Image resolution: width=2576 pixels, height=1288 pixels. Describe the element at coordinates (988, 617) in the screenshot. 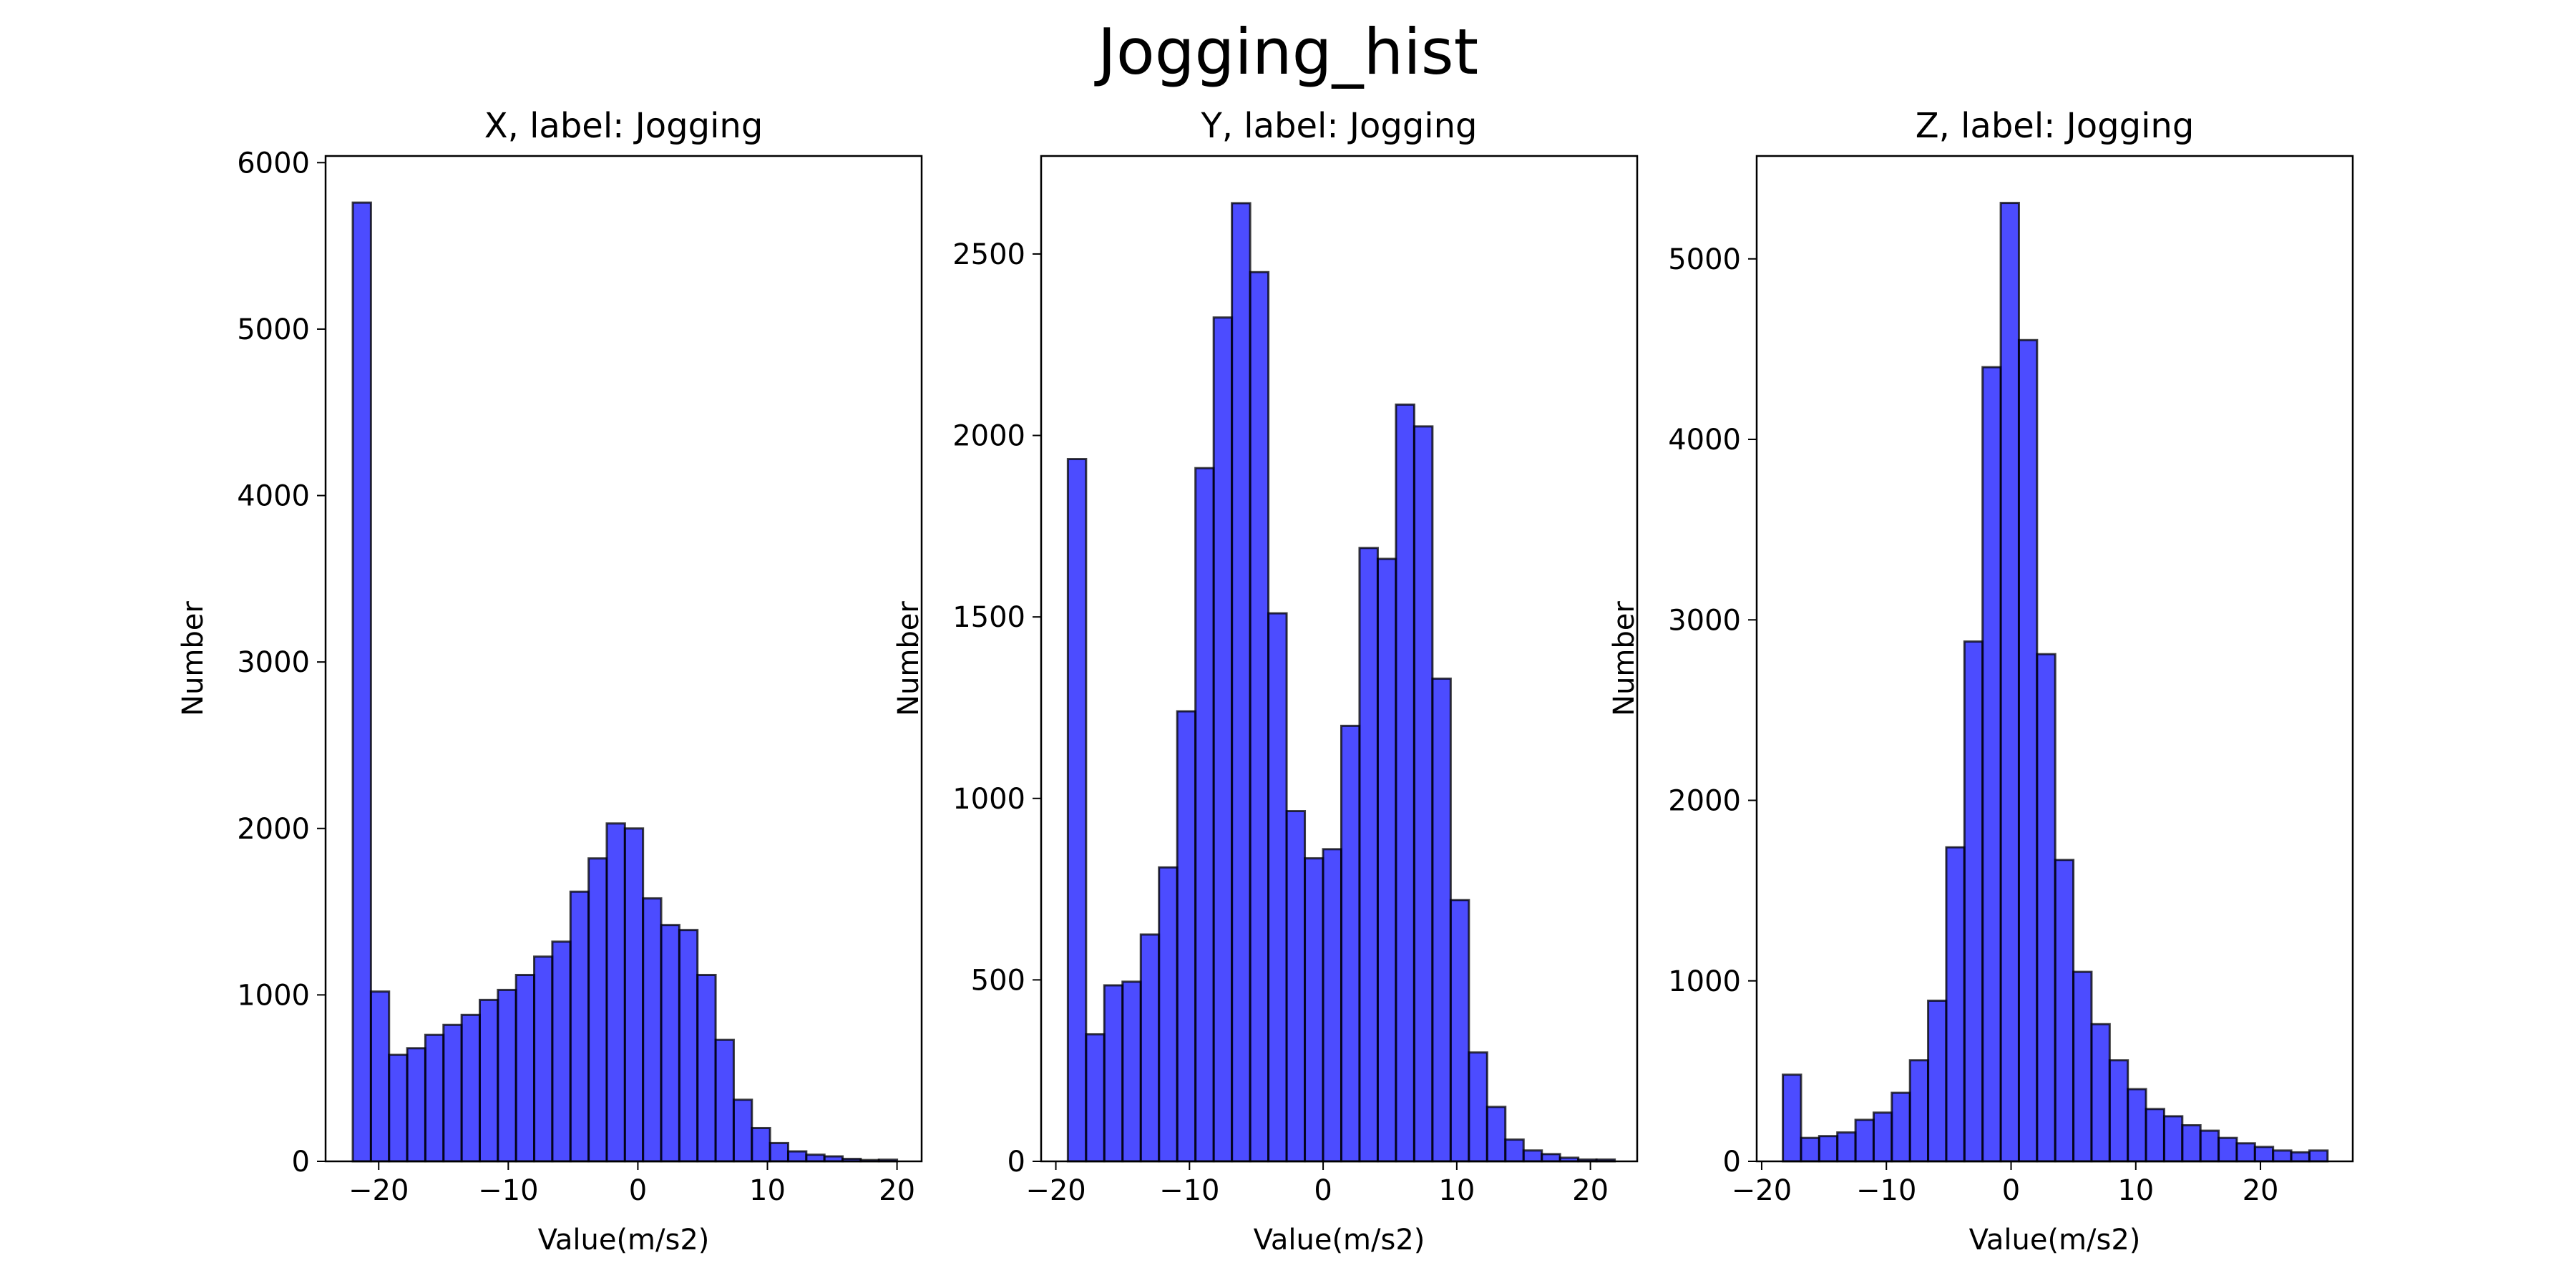

I see `y-tick-label: 1500` at that location.